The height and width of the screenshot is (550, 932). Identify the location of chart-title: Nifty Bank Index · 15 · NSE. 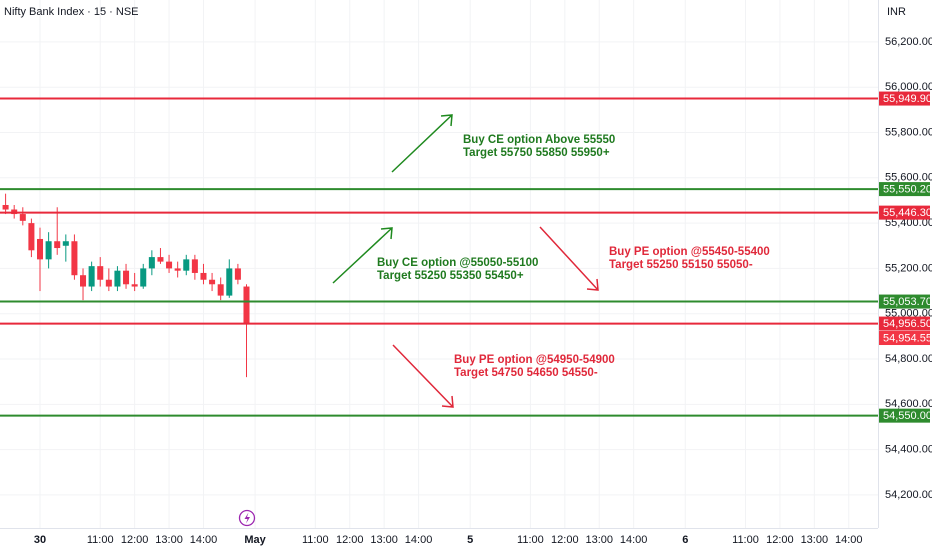
(71, 12).